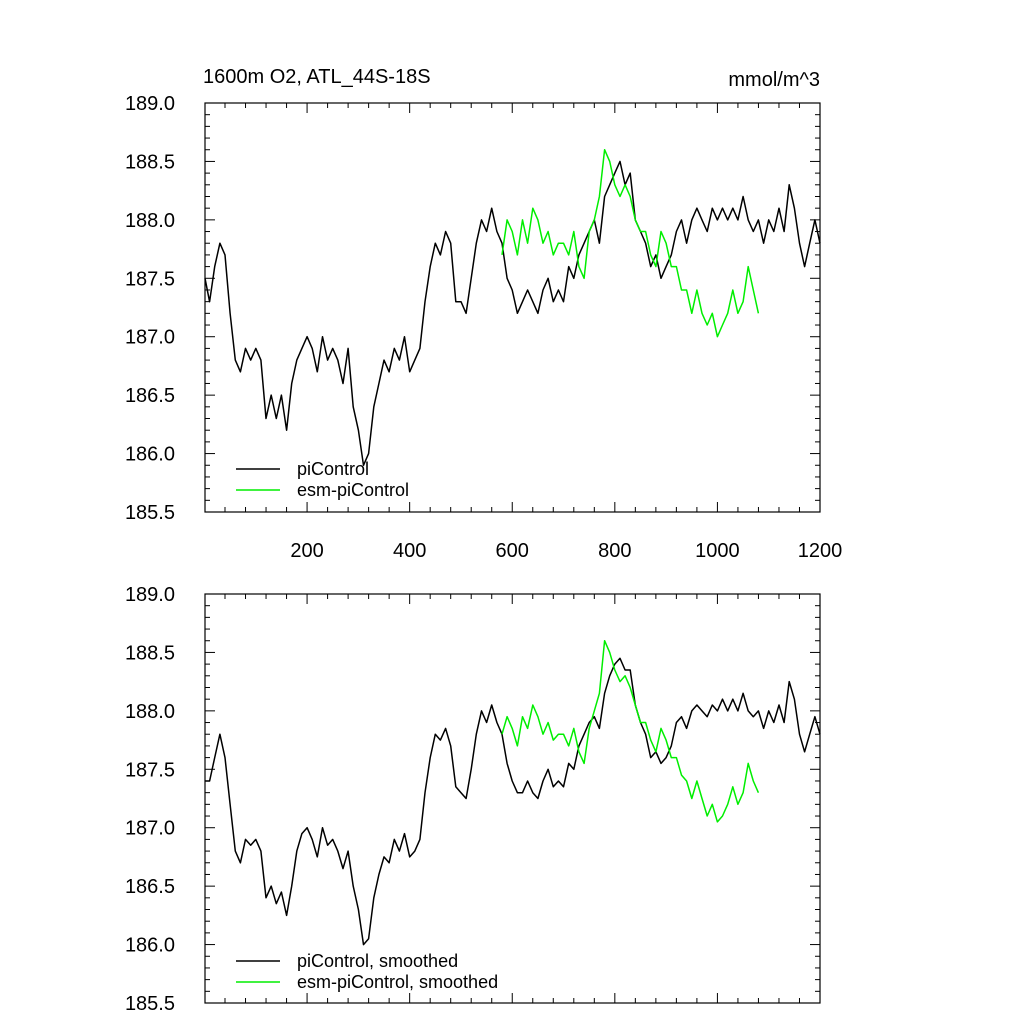 Image resolution: width=1024 pixels, height=1024 pixels. What do you see at coordinates (377, 961) in the screenshot?
I see `legend-label-picontrol-smoothed: piControl, smoothed` at bounding box center [377, 961].